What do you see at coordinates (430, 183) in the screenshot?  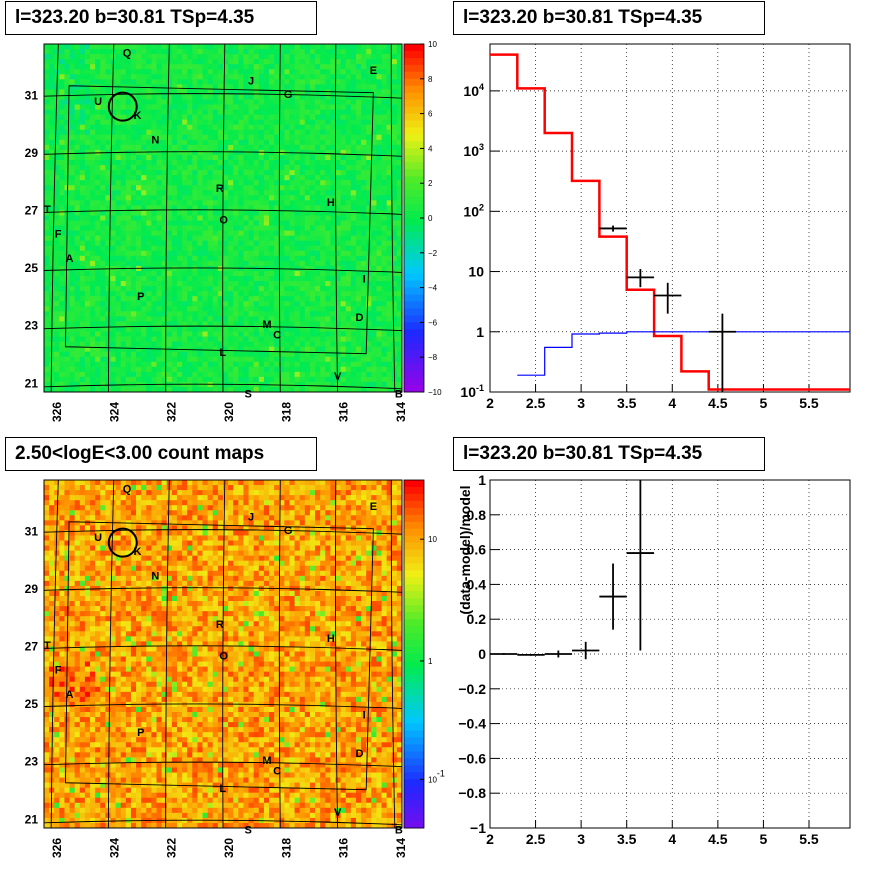 I see `colorbar-tick-label: 2` at bounding box center [430, 183].